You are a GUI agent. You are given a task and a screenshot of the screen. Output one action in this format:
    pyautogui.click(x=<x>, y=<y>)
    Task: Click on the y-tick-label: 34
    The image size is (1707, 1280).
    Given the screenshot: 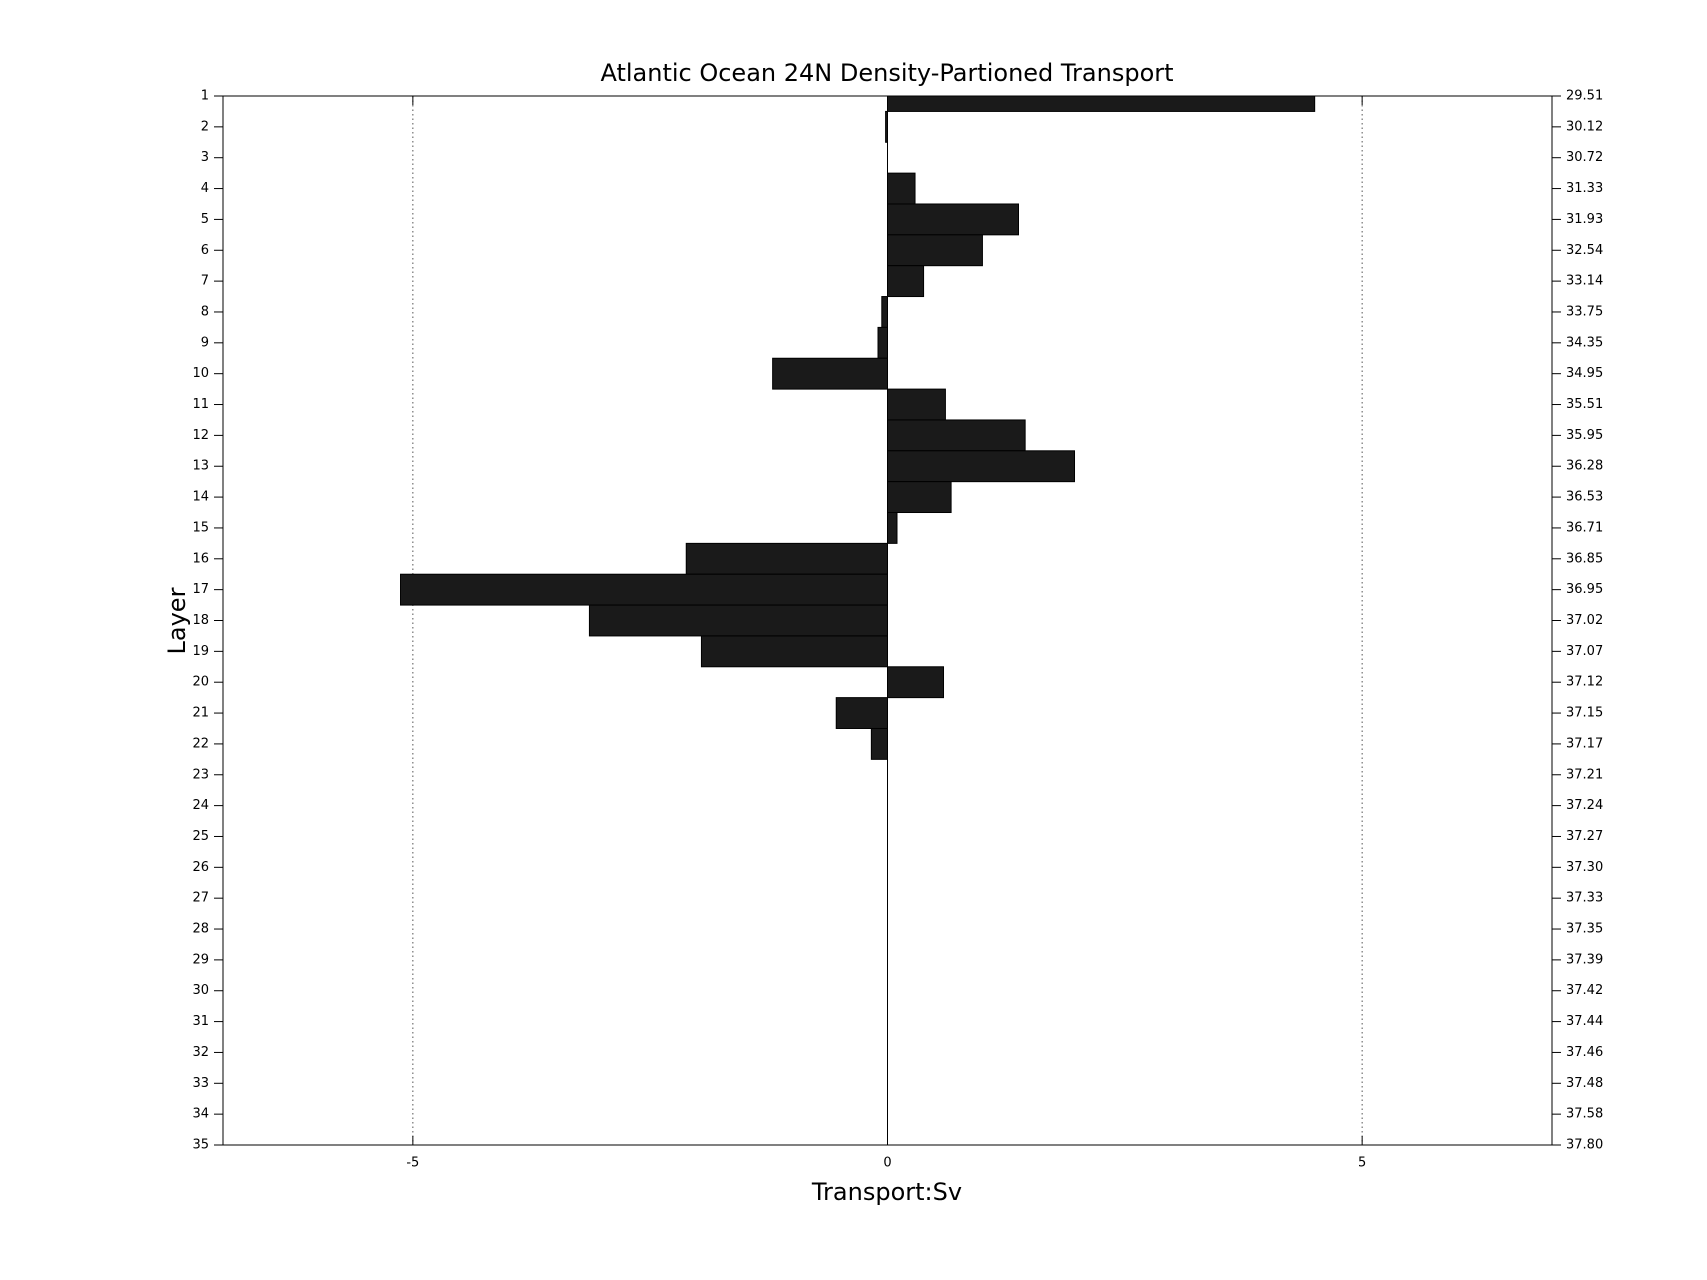 What is the action you would take?
    pyautogui.click(x=200, y=1114)
    